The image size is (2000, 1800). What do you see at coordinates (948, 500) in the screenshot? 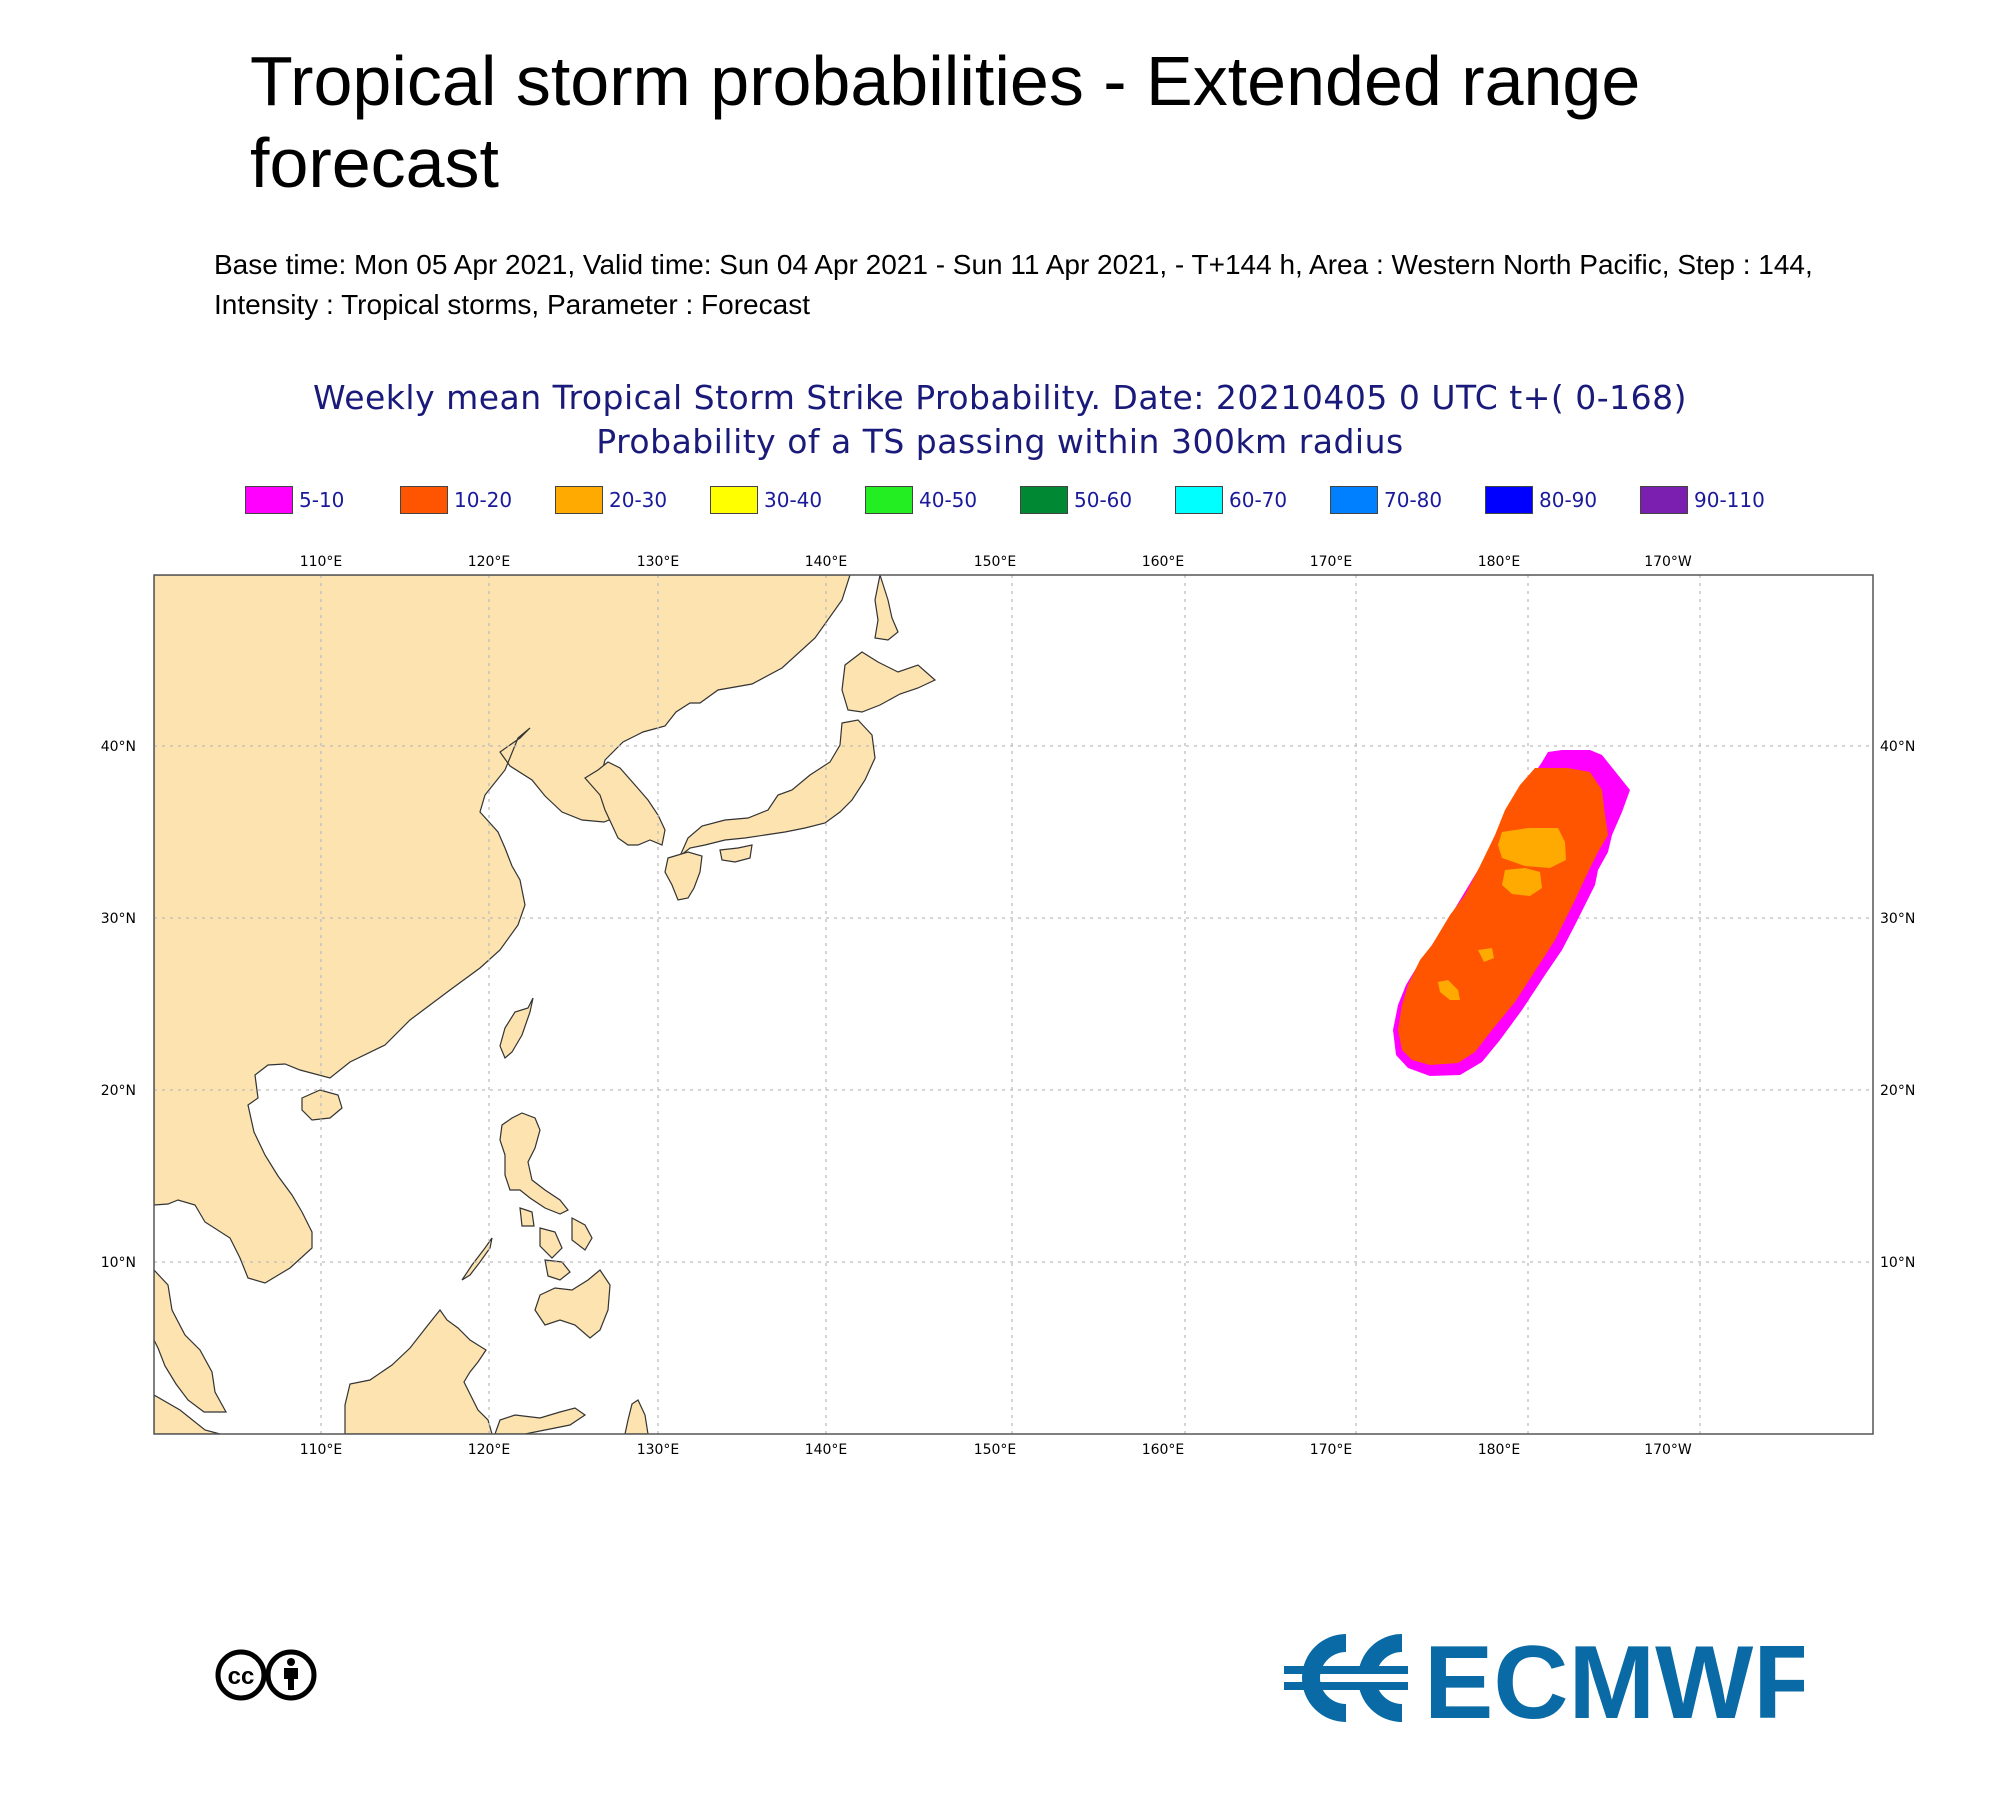
I see `legend-label: 40-50` at bounding box center [948, 500].